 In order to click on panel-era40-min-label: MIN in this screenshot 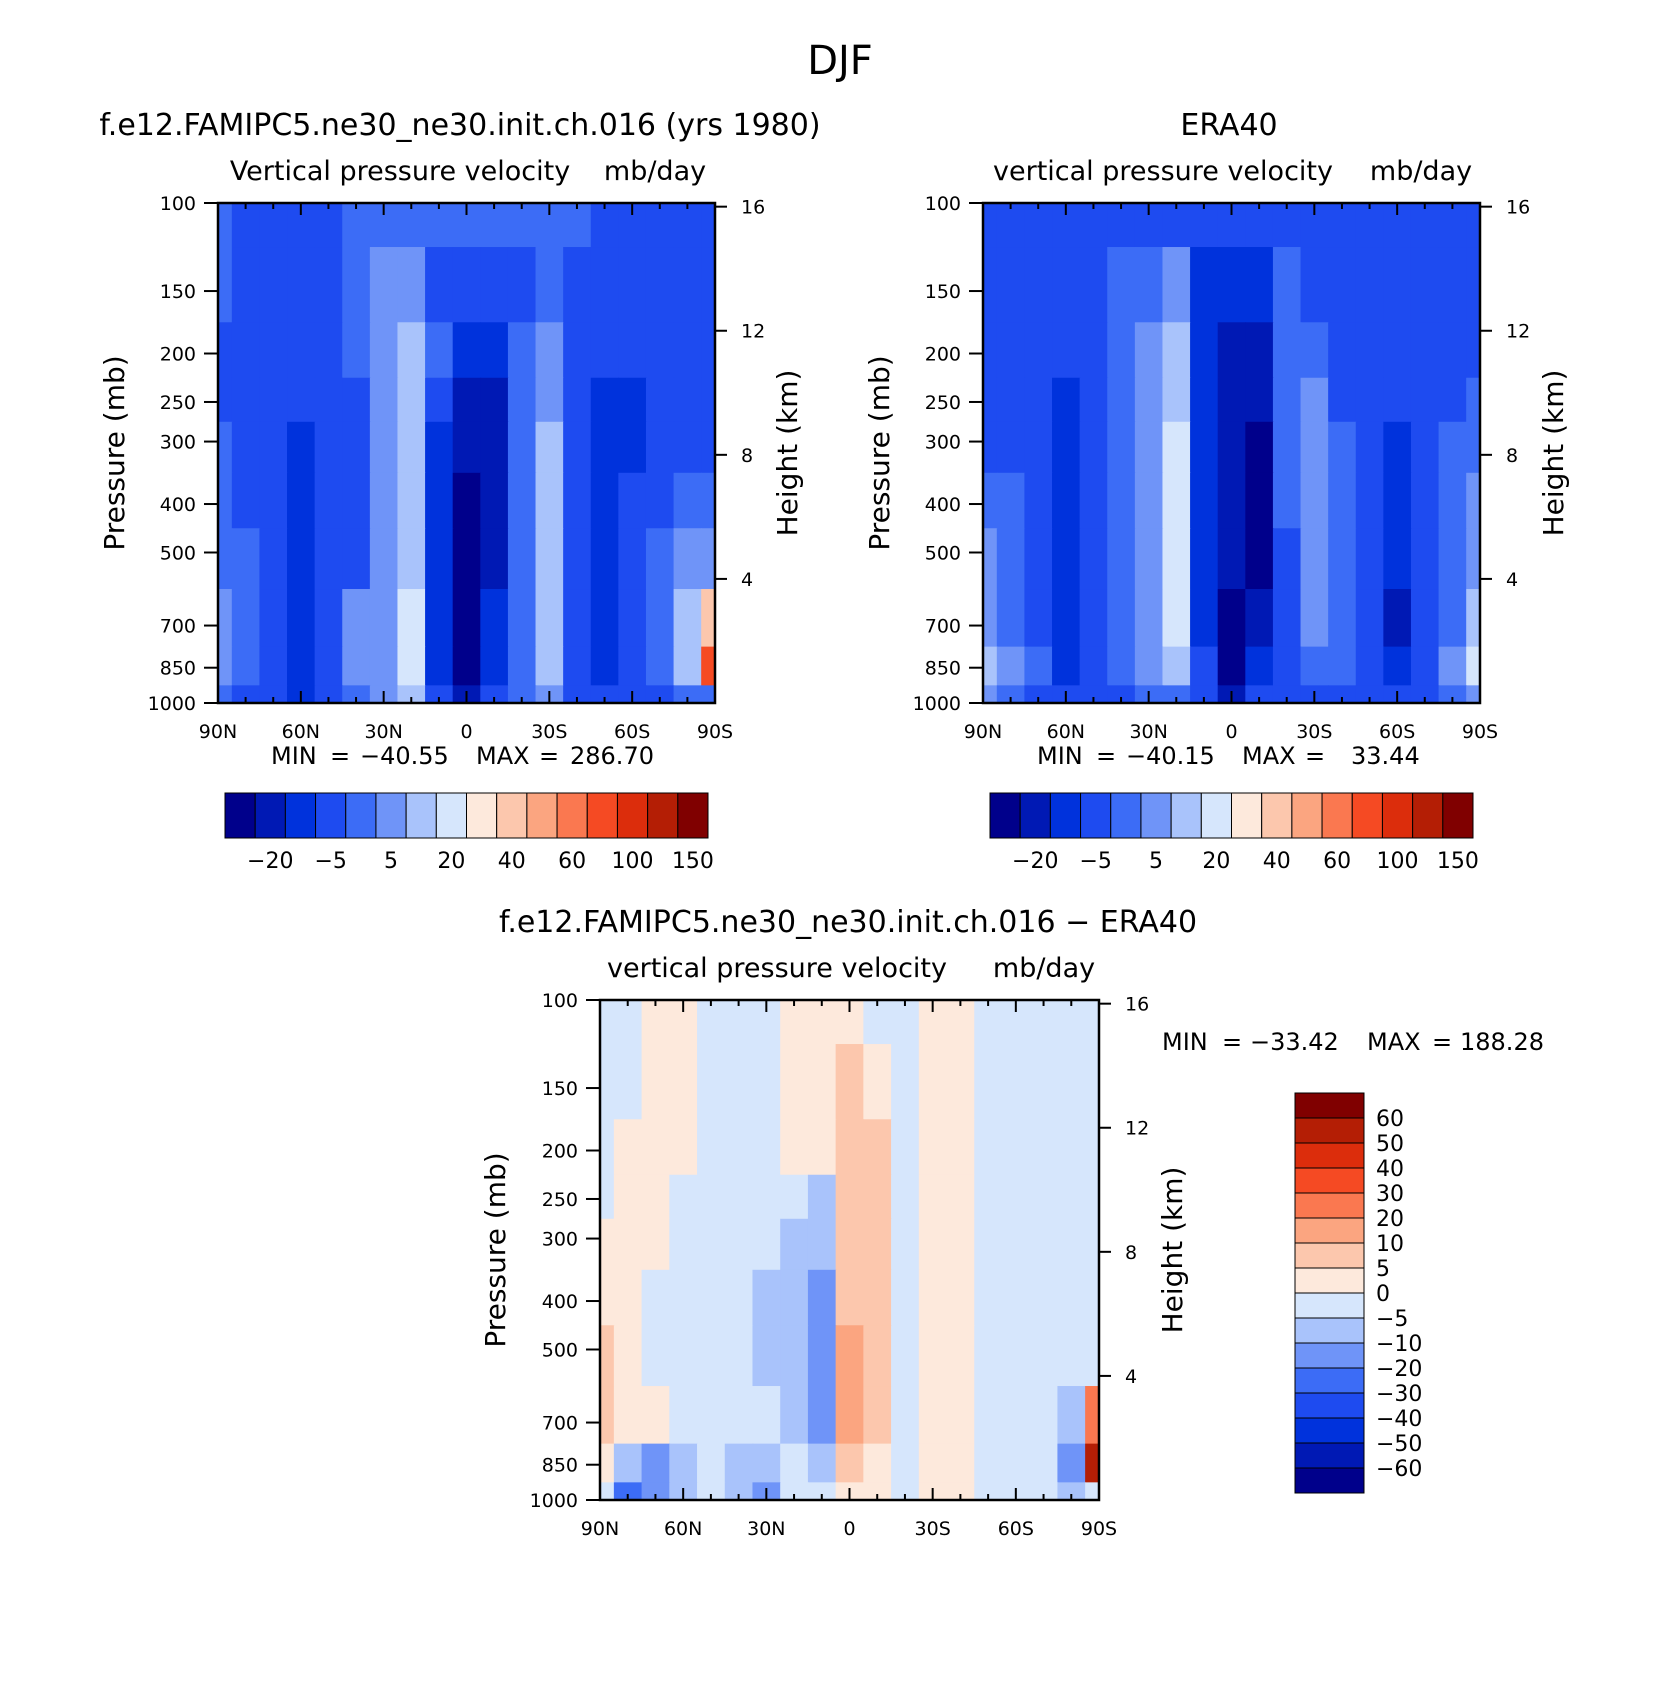, I will do `click(1060, 756)`.